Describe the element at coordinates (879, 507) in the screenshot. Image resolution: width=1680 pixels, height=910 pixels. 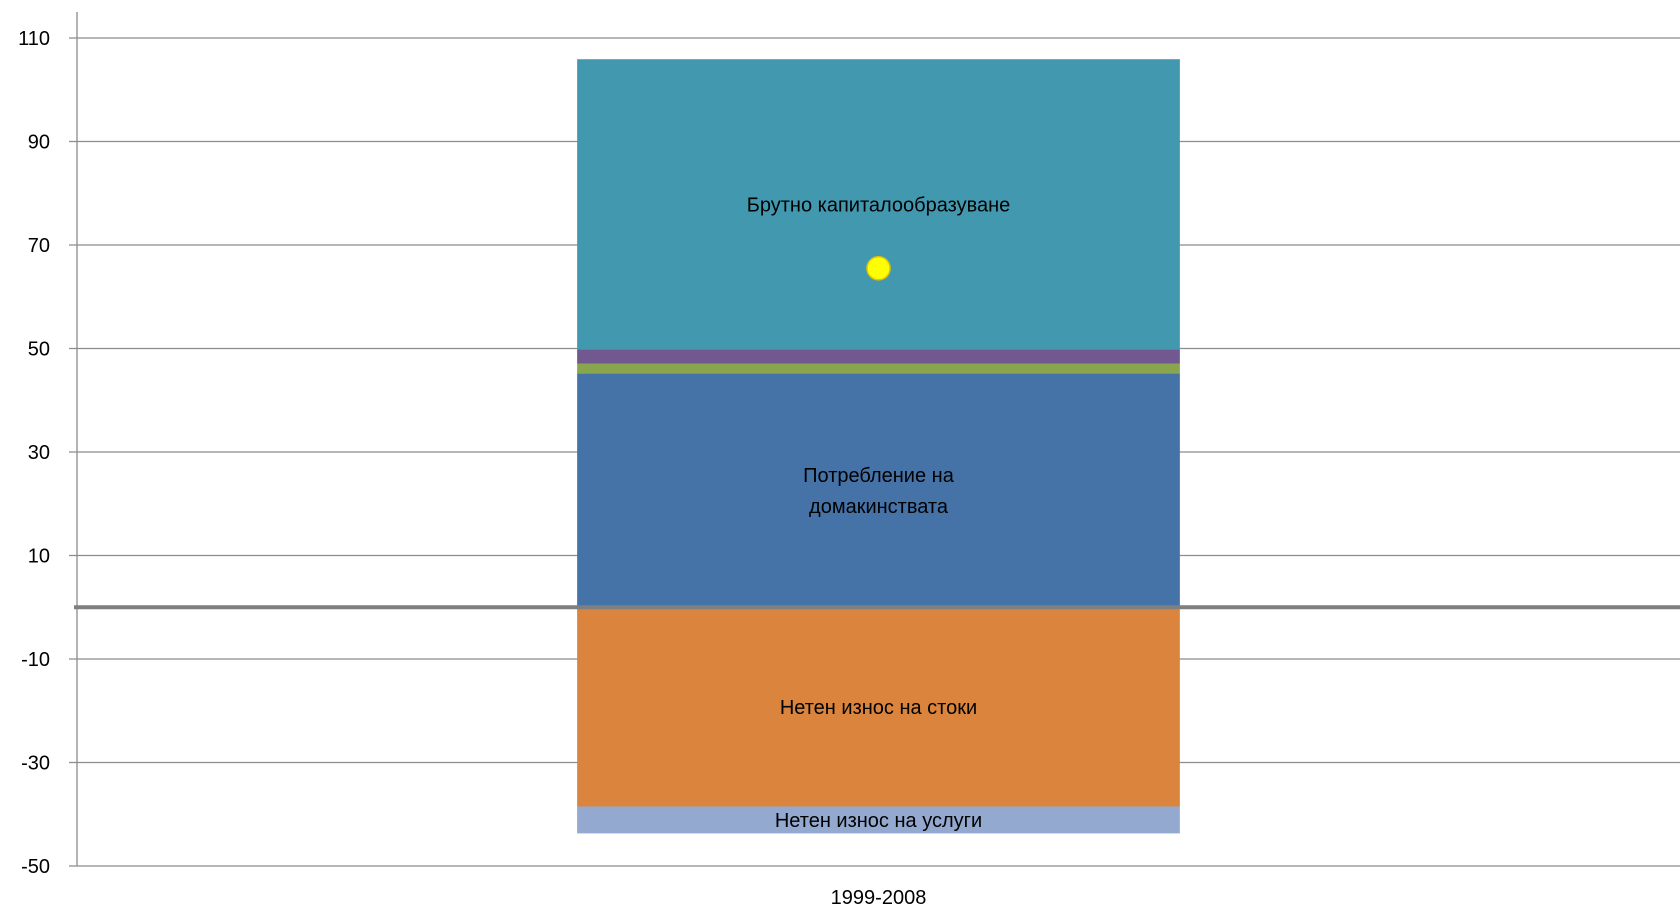
I see `data-label: домакинствата` at that location.